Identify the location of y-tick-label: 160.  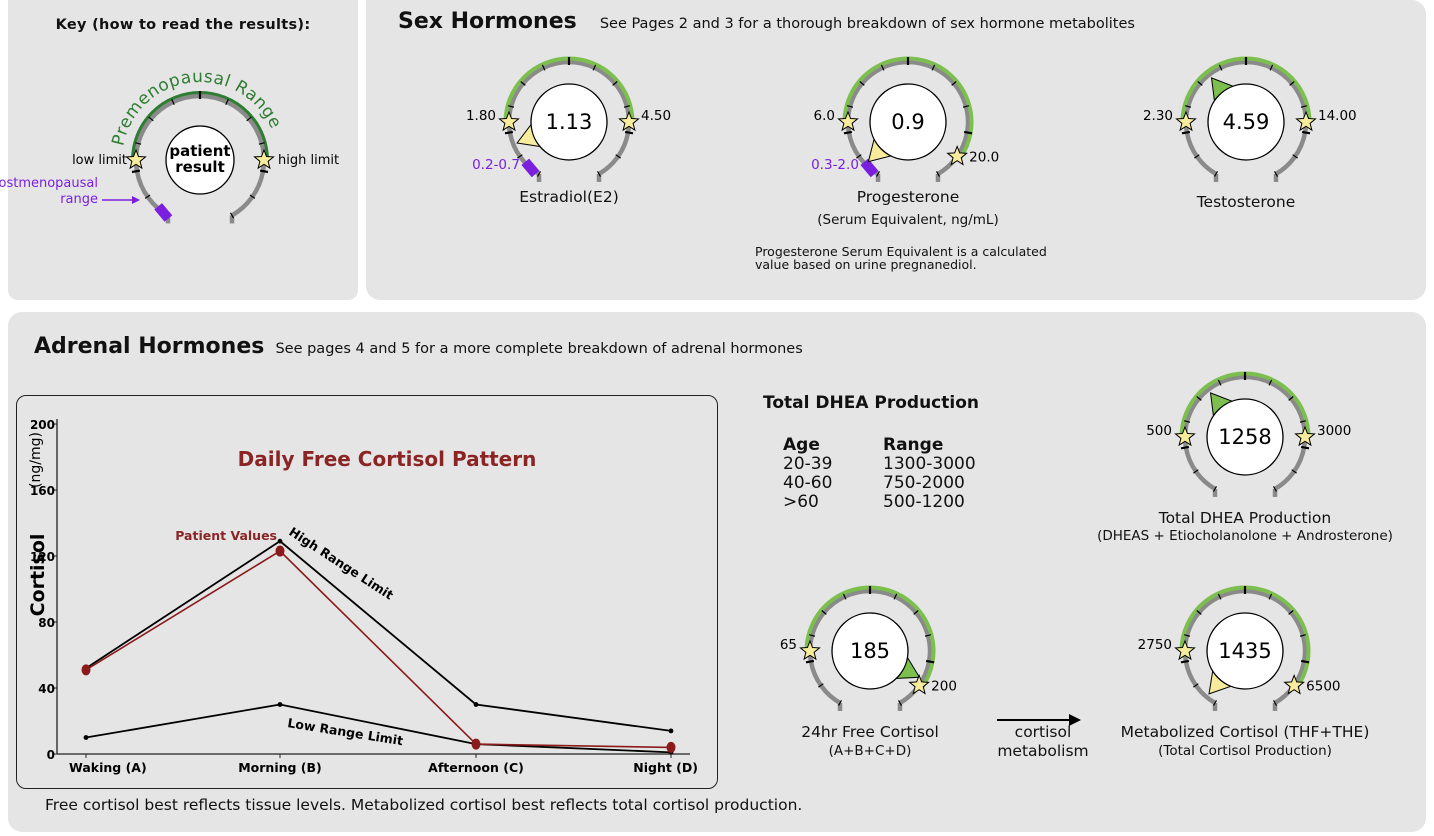
(42, 491).